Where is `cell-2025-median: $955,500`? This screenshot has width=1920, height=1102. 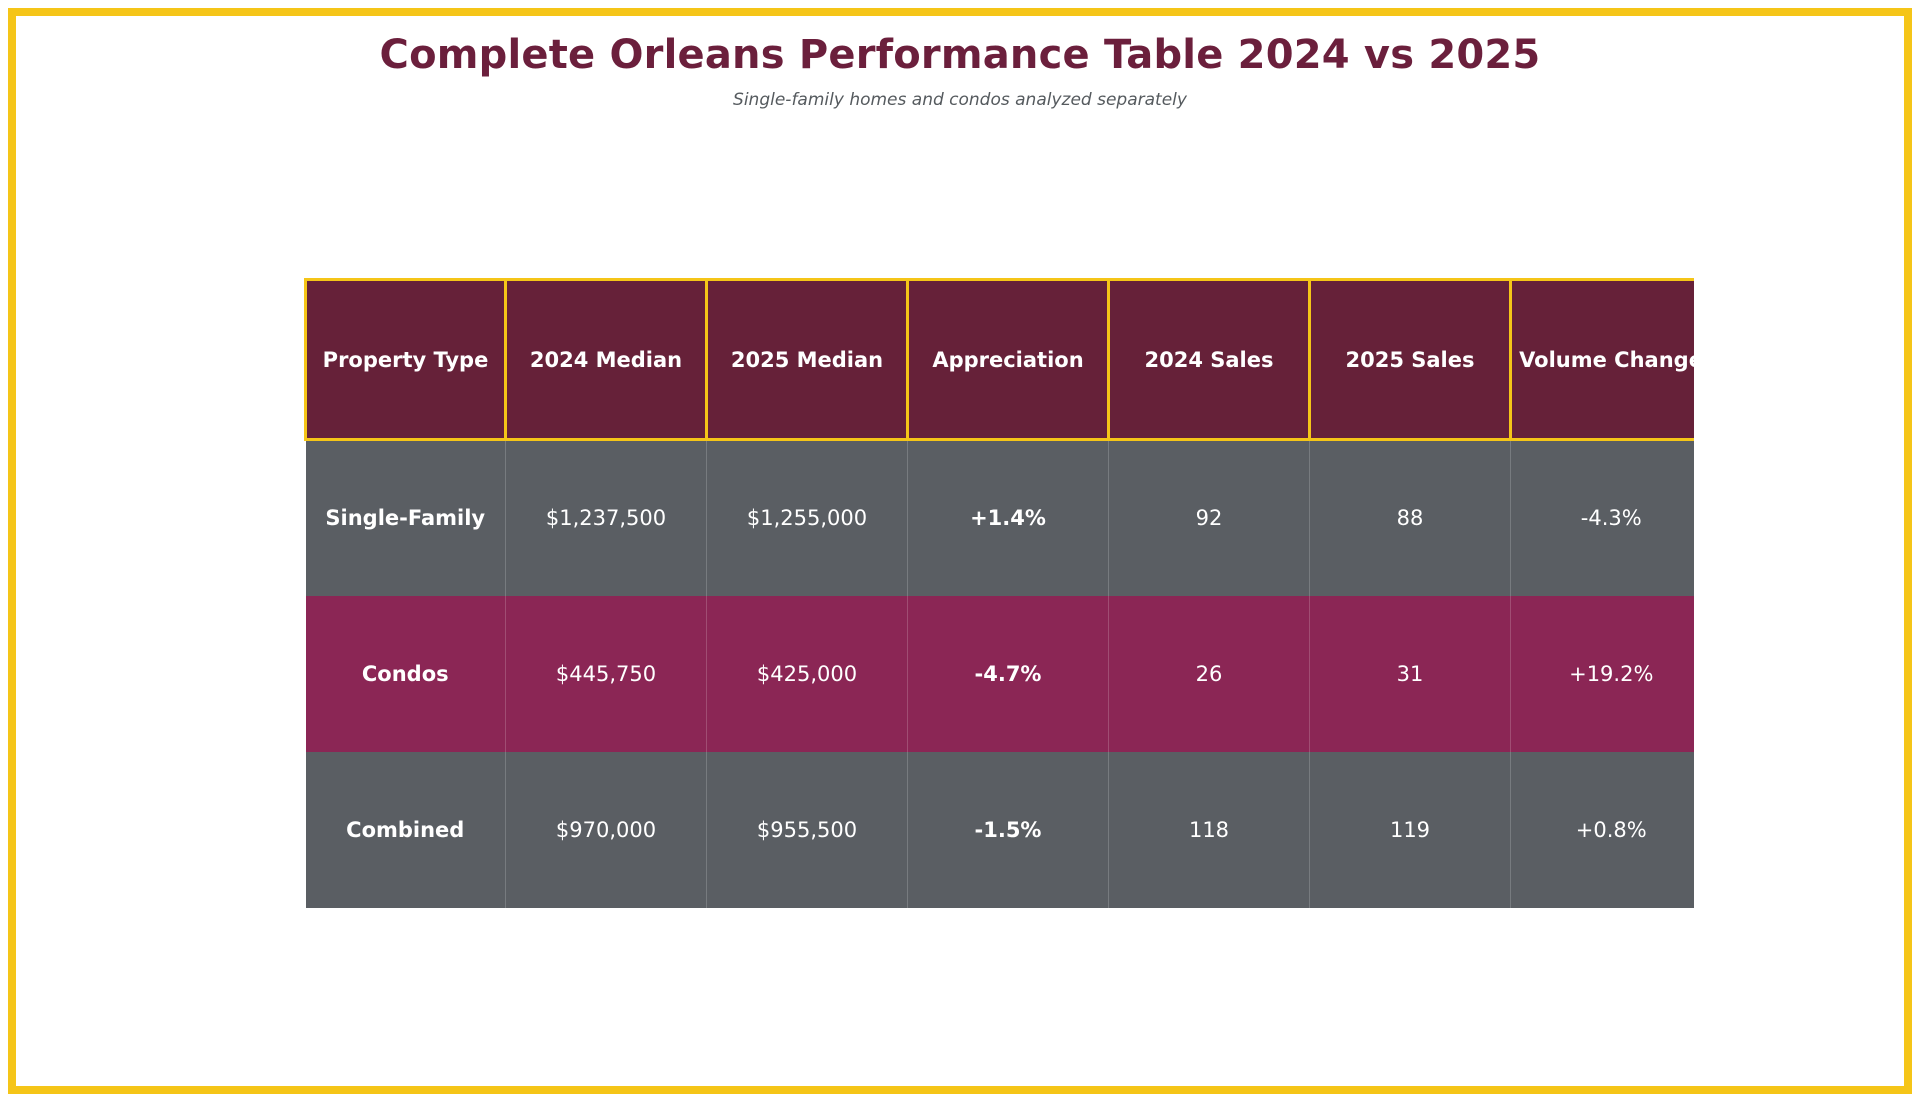
cell-2025-median: $955,500 is located at coordinates (807, 829).